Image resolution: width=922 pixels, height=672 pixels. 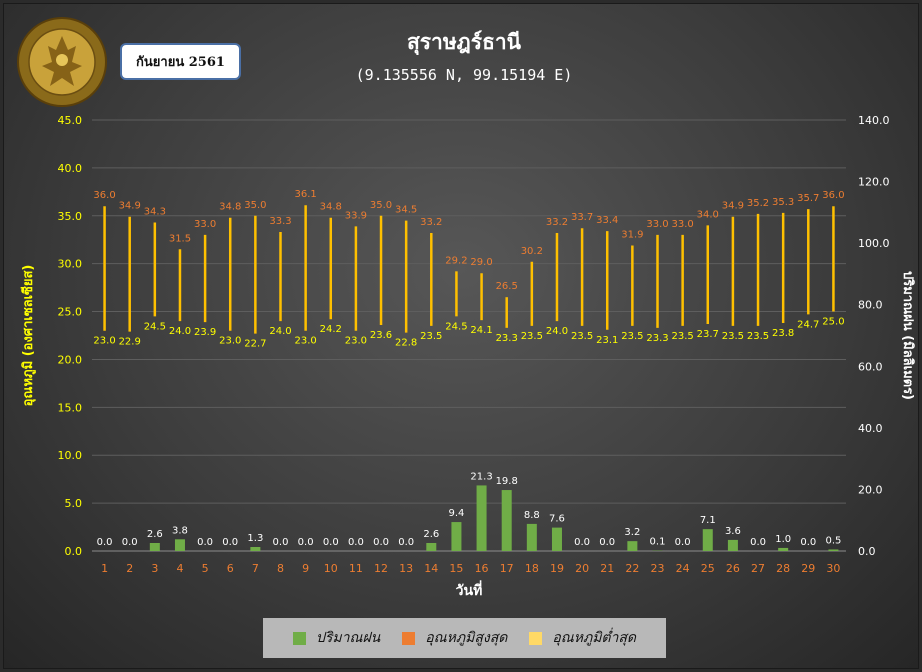 What do you see at coordinates (708, 568) in the screenshot?
I see `x-tick: 25` at bounding box center [708, 568].